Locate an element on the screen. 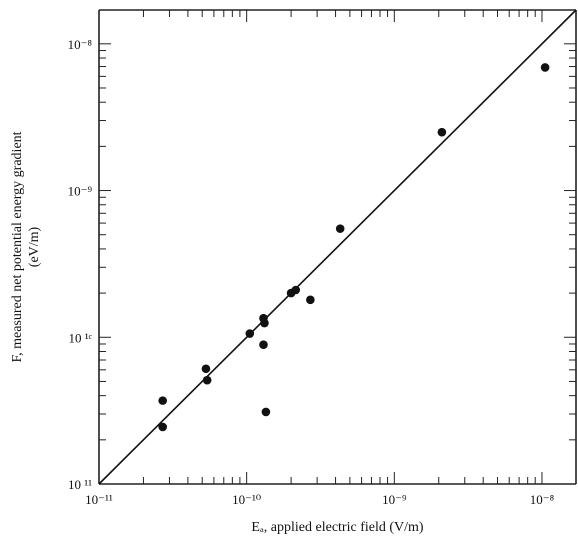 This screenshot has height=543, width=578. y-tick-label-0: 10 ¹¹ is located at coordinates (80, 484).